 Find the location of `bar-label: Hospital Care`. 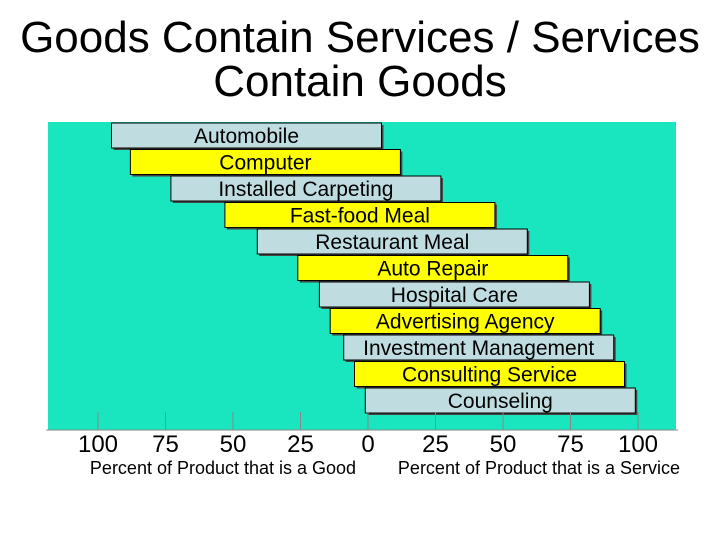

bar-label: Hospital Care is located at coordinates (454, 295).